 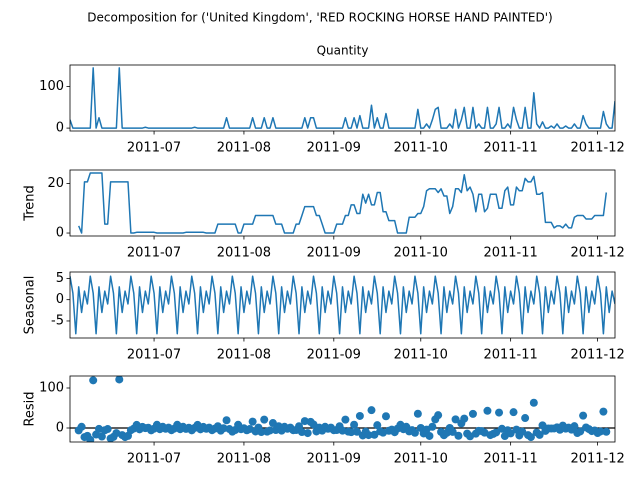 What do you see at coordinates (60, 278) in the screenshot?
I see `y-tick-label: 5` at bounding box center [60, 278].